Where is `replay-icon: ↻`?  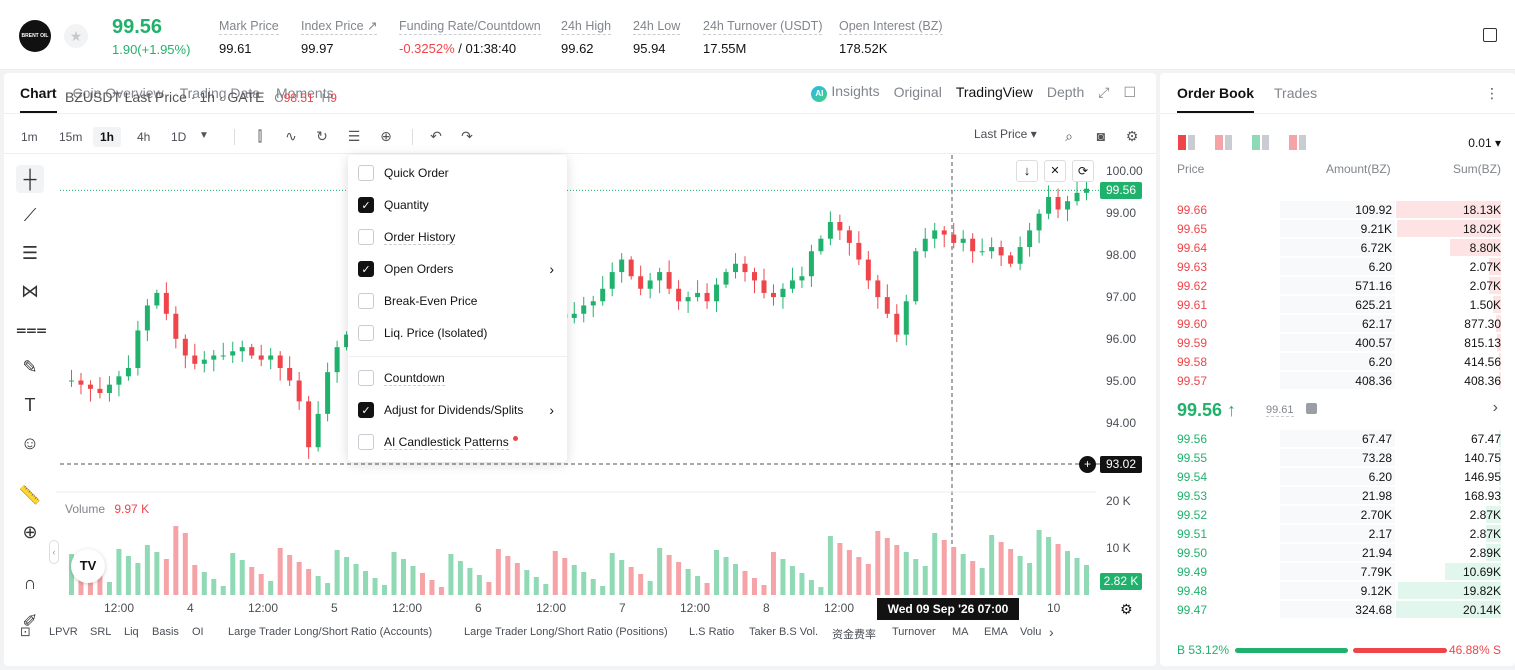 replay-icon: ↻ is located at coordinates (322, 136).